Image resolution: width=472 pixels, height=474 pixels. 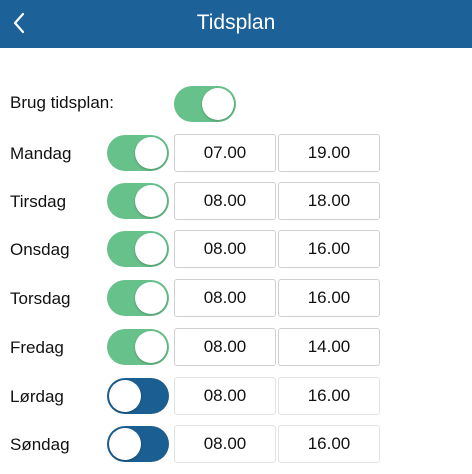 I want to click on start-time-tirsdag: 08.00, so click(x=225, y=201).